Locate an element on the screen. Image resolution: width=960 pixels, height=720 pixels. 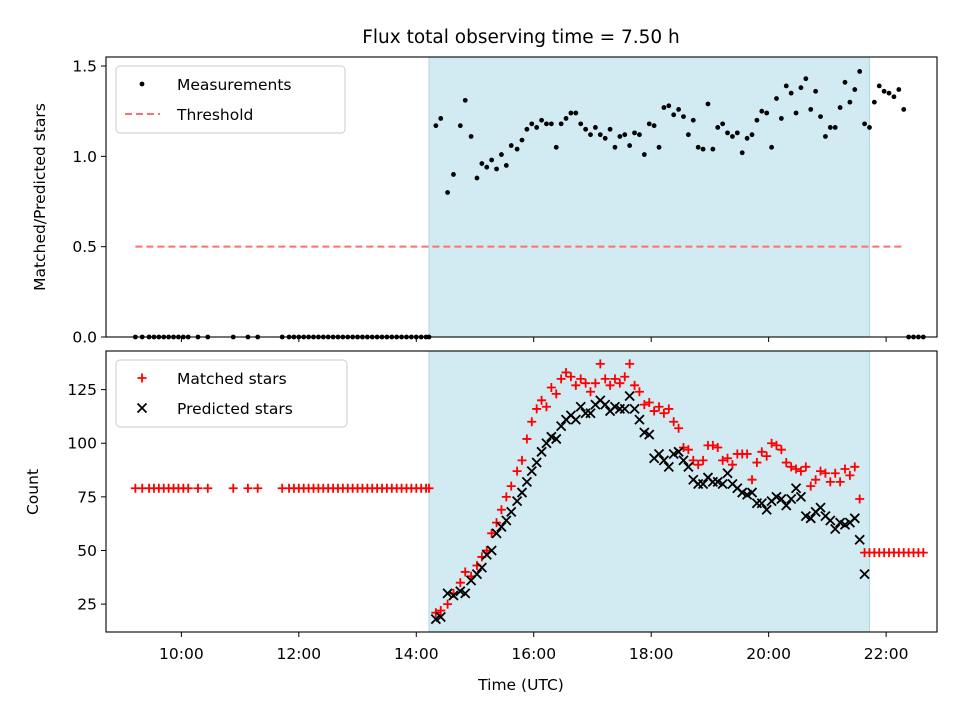
top-y-axis-label: Matched/Predicted stars is located at coordinates (40, 197).